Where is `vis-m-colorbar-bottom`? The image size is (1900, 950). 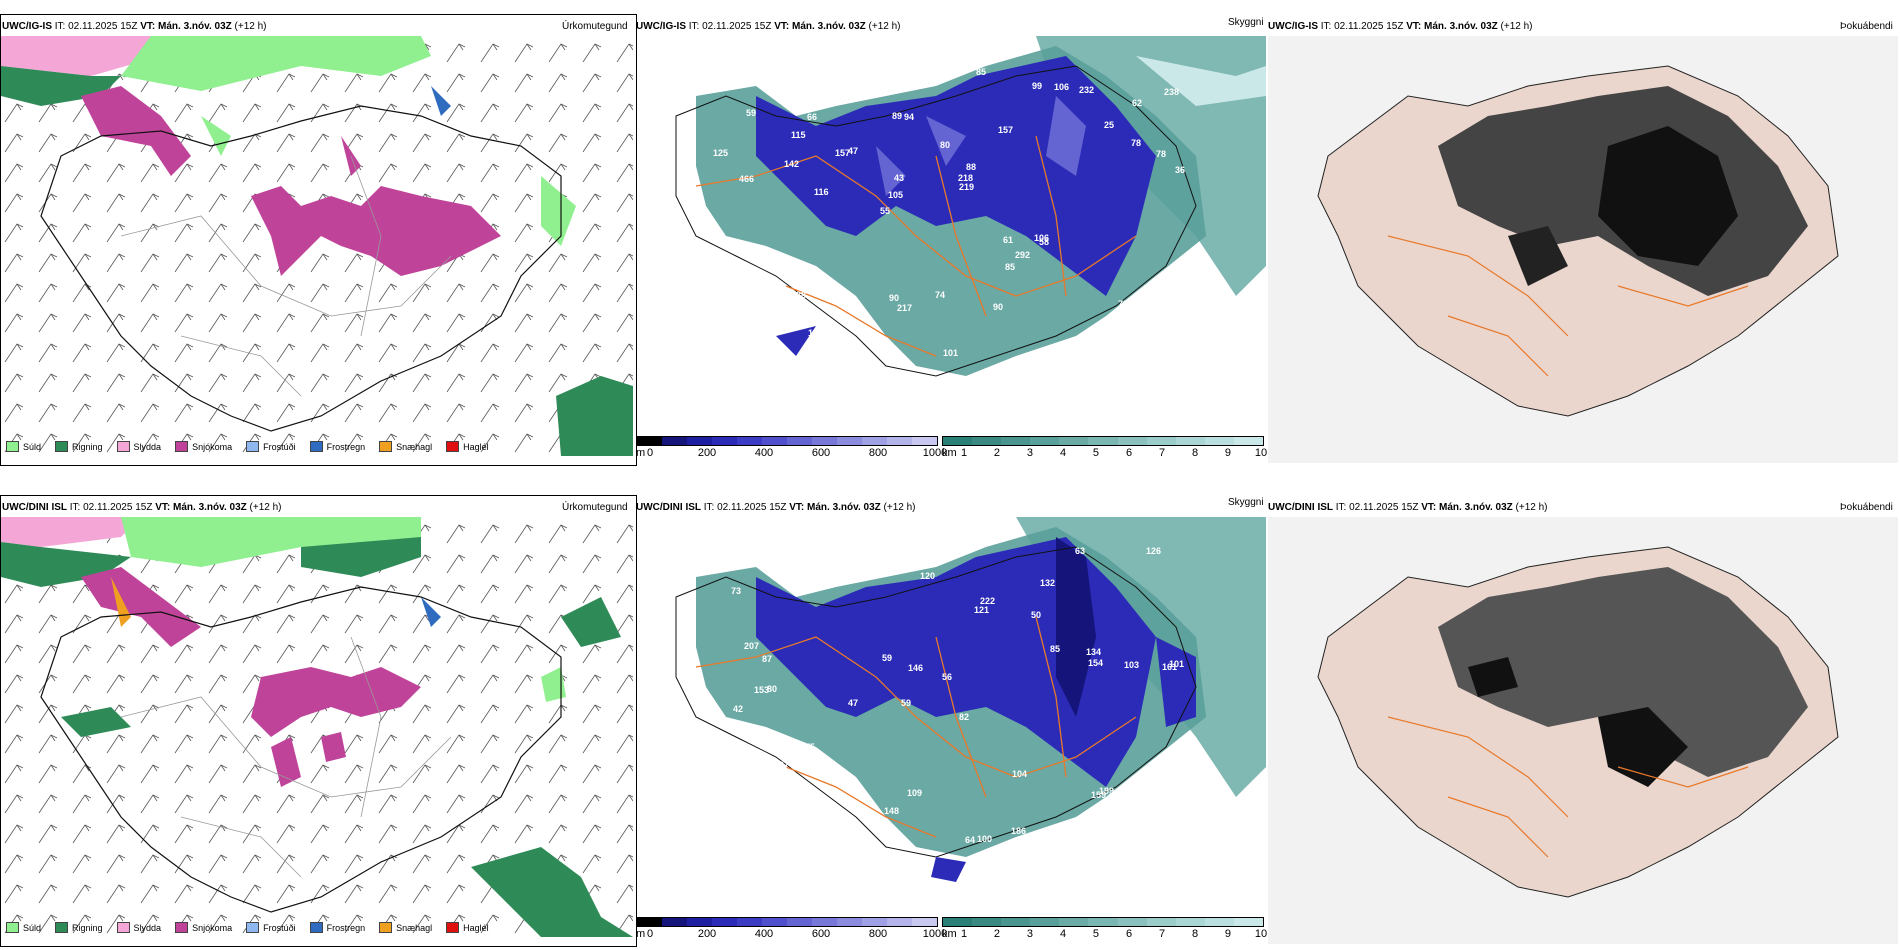
vis-m-colorbar-bottom is located at coordinates (787, 922).